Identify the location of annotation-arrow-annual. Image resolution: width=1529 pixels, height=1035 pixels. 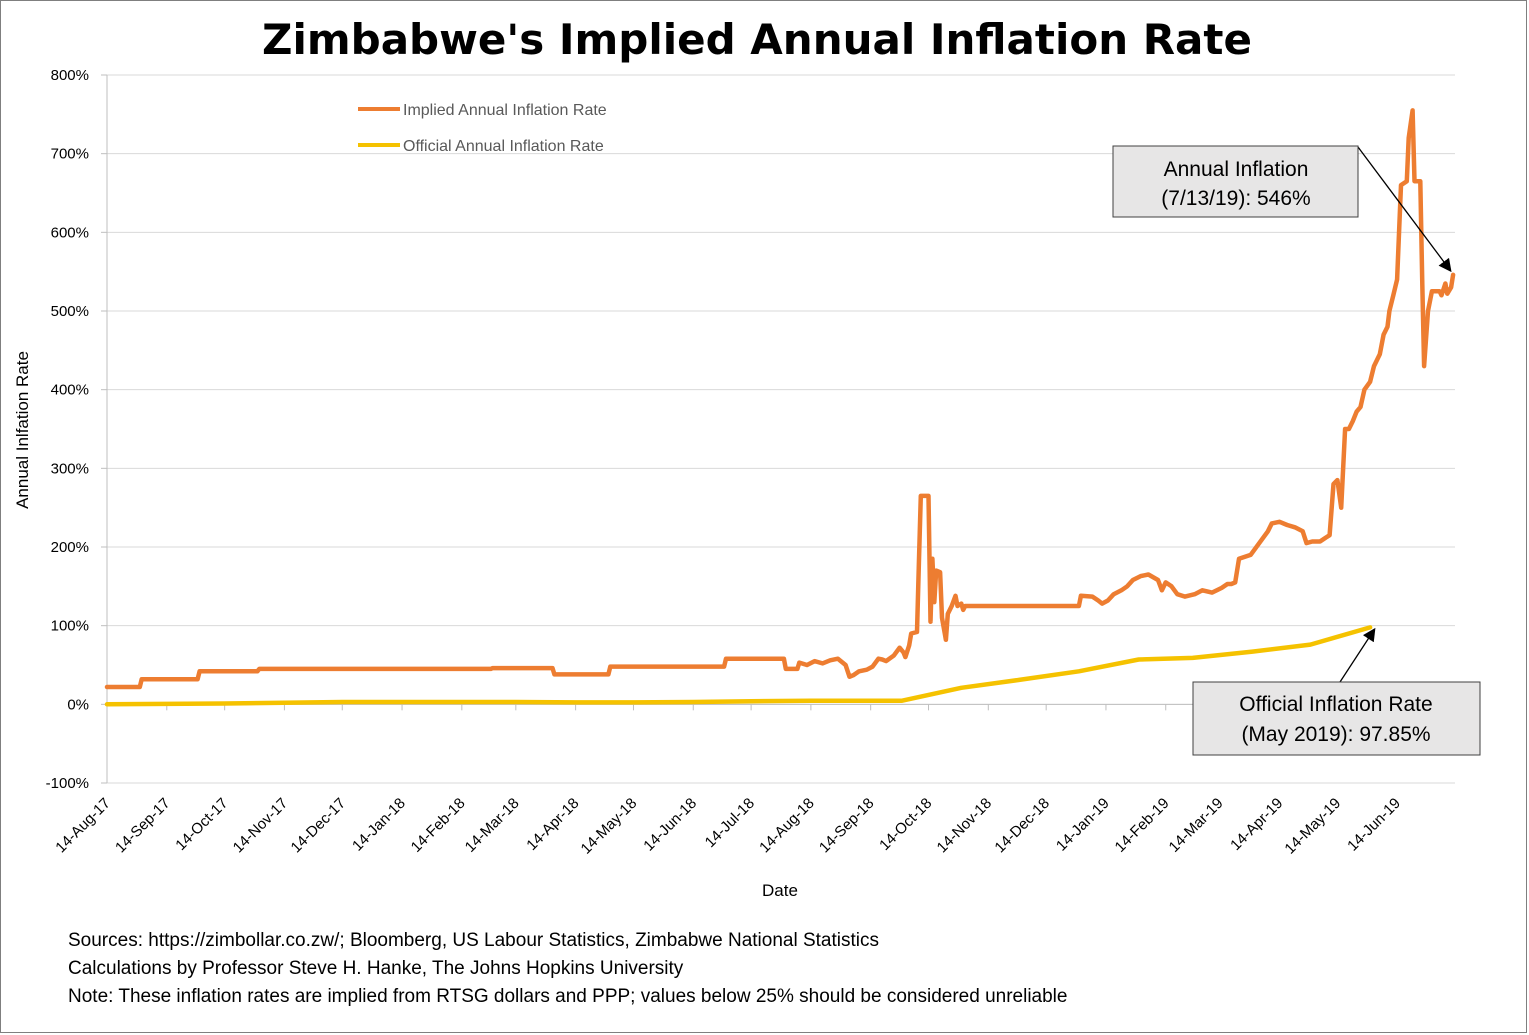
(1404, 209).